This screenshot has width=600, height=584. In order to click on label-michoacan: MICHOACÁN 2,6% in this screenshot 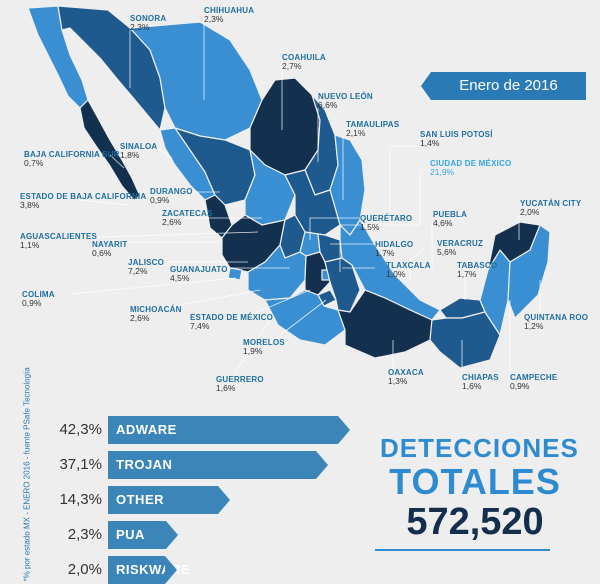, I will do `click(156, 314)`.